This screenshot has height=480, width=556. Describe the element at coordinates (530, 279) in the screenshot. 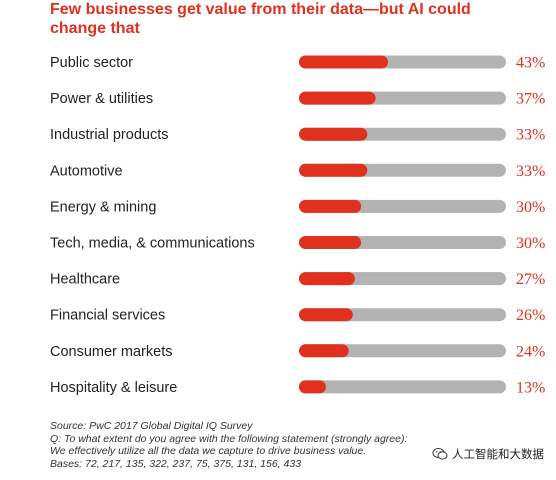

I see `value-label: 27%` at that location.